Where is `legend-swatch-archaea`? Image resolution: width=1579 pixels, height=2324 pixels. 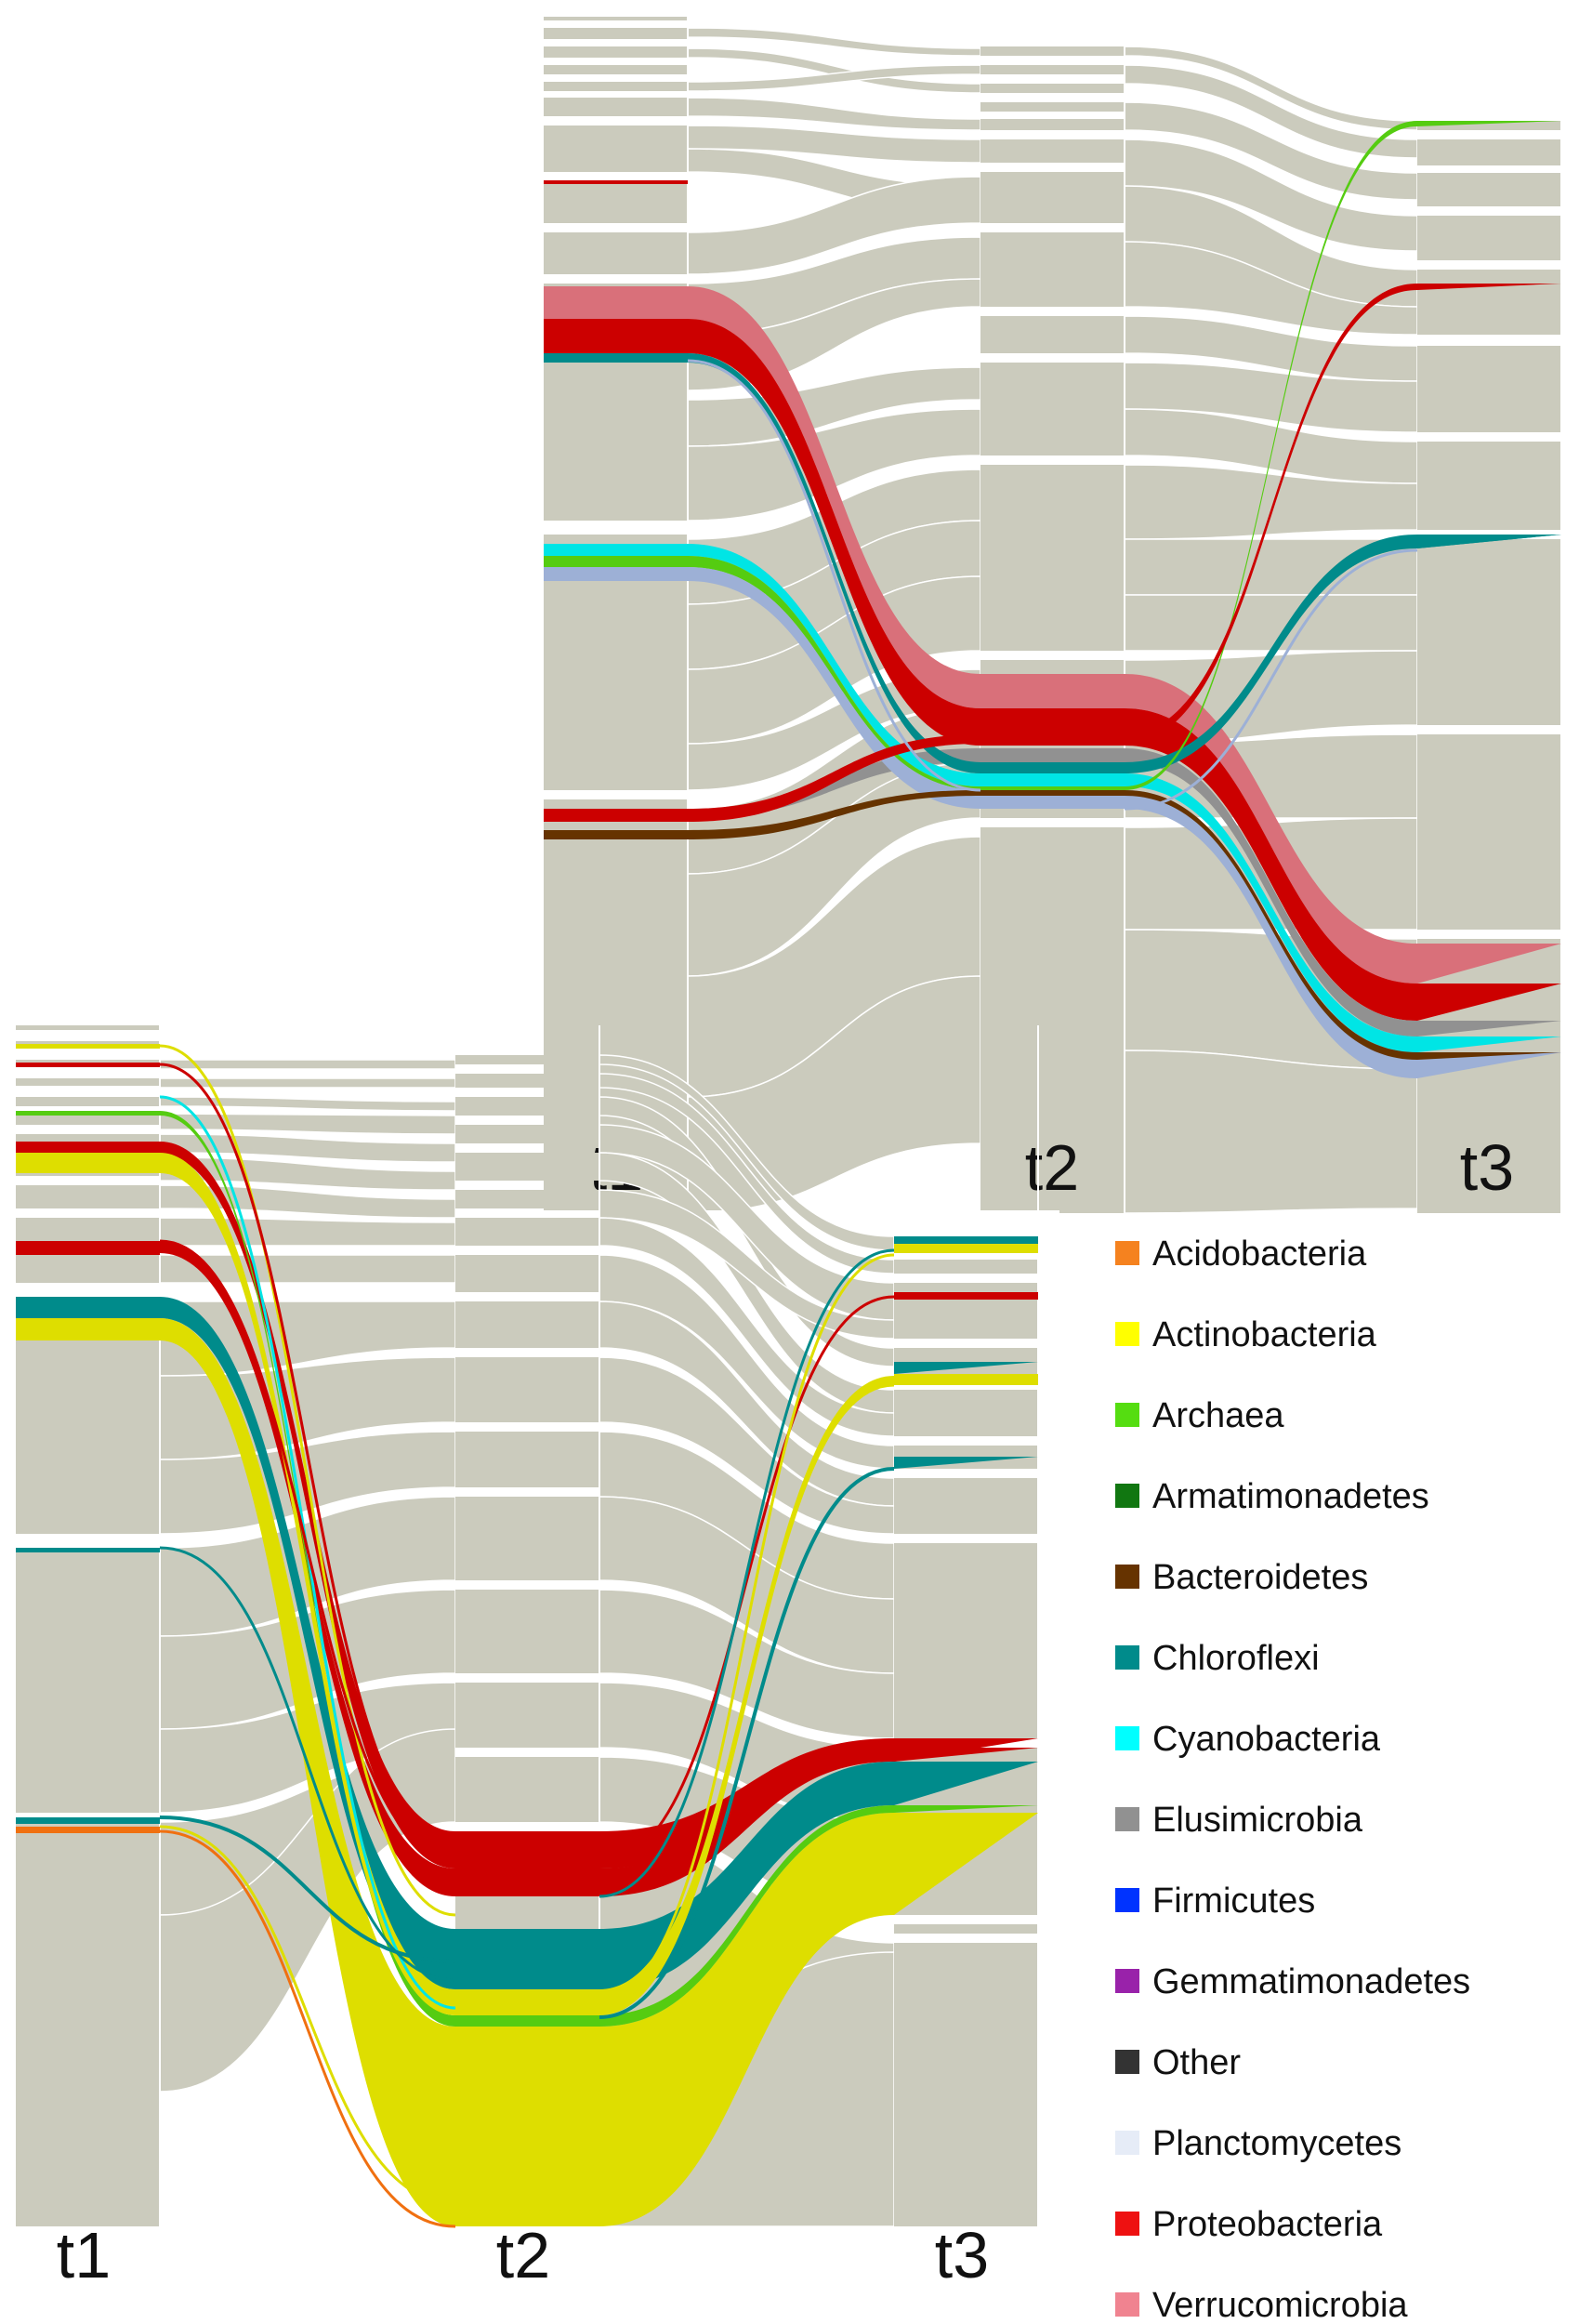 legend-swatch-archaea is located at coordinates (1127, 1415).